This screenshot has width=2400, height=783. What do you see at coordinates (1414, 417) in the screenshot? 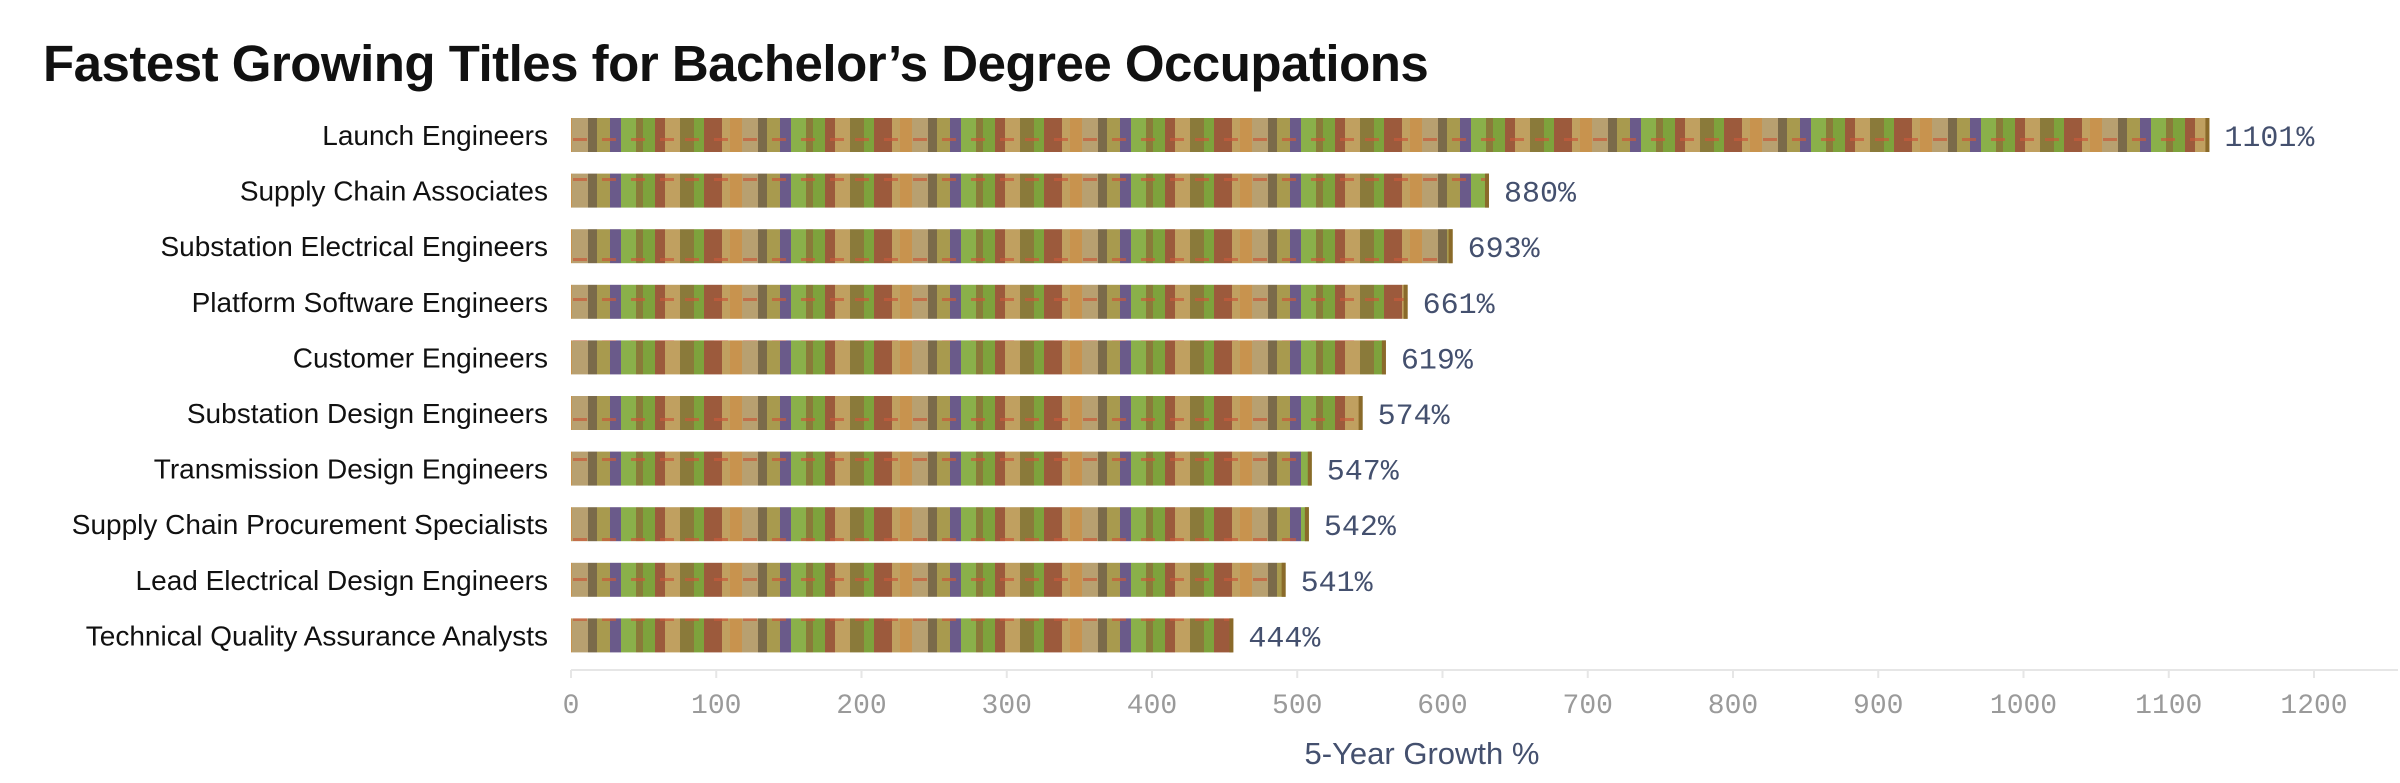
I see `value-label: 574%` at bounding box center [1414, 417].